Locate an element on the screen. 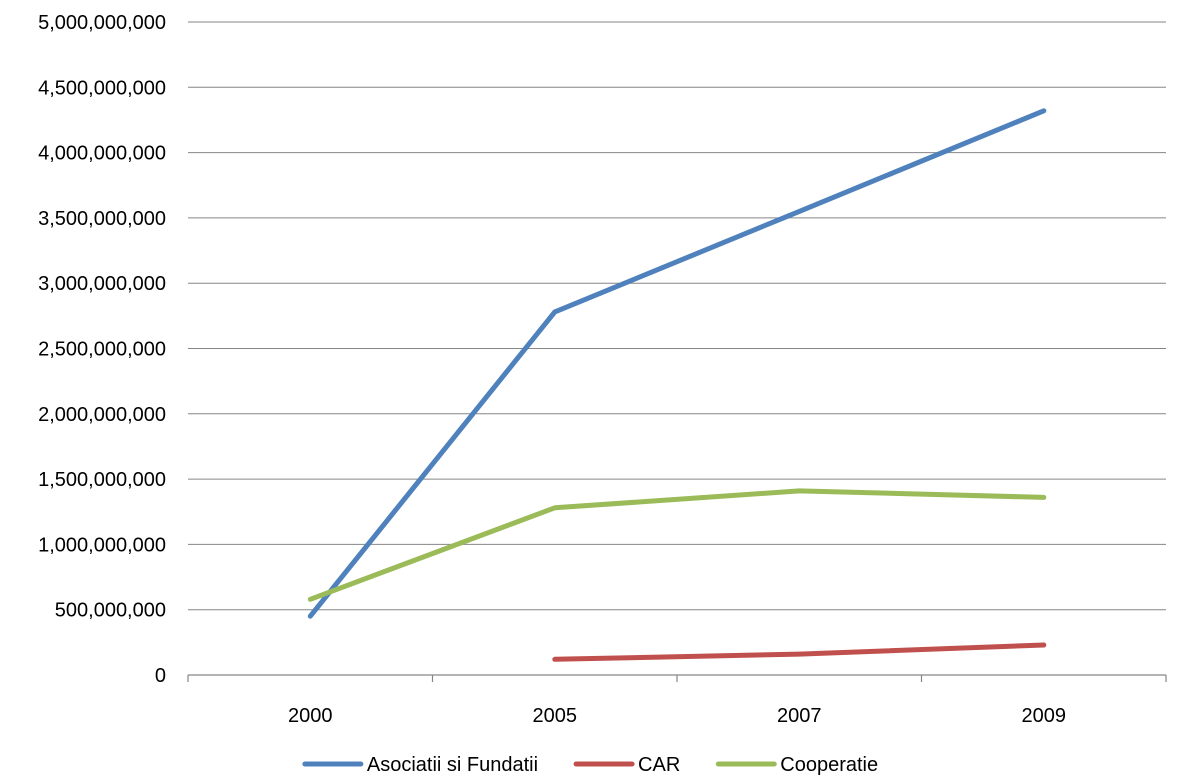 The image size is (1183, 778). y-tick-label: 500,000,000 is located at coordinates (110, 611).